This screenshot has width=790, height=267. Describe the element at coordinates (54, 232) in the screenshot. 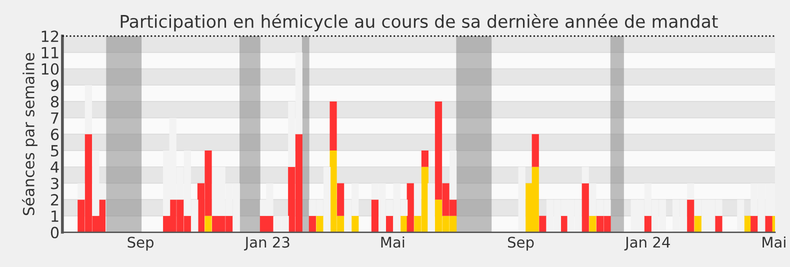

I see `y-tick-label: 0` at that location.